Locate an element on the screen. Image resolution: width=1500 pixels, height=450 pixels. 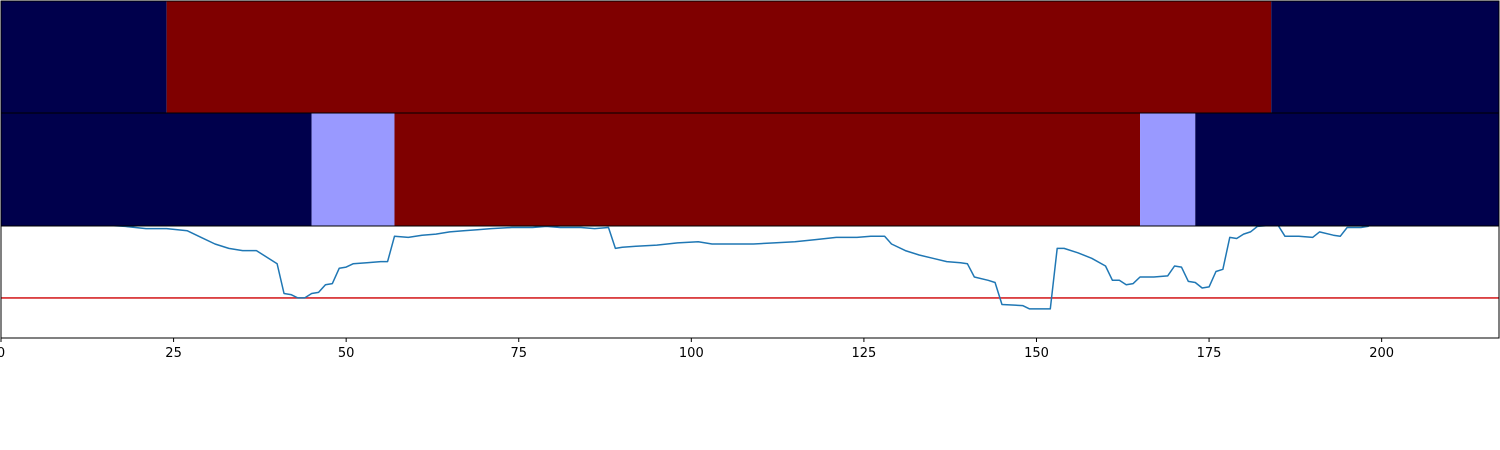
x-tick-label: 100 is located at coordinates (691, 353).